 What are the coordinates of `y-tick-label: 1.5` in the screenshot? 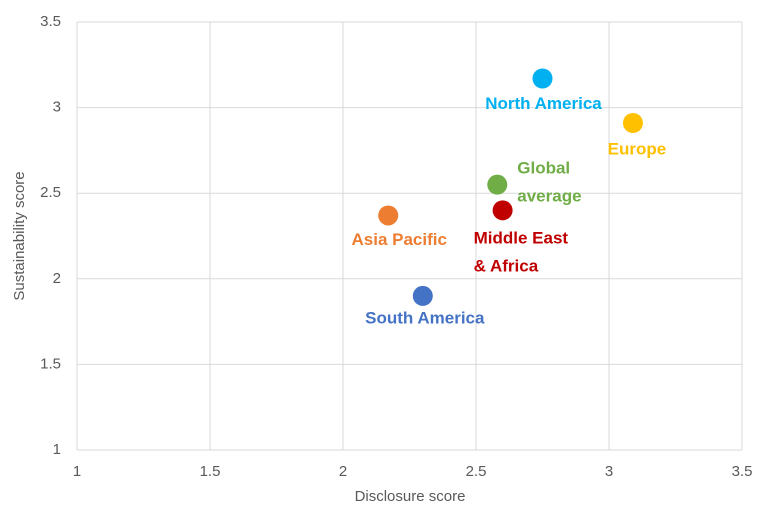 It's located at (50, 363).